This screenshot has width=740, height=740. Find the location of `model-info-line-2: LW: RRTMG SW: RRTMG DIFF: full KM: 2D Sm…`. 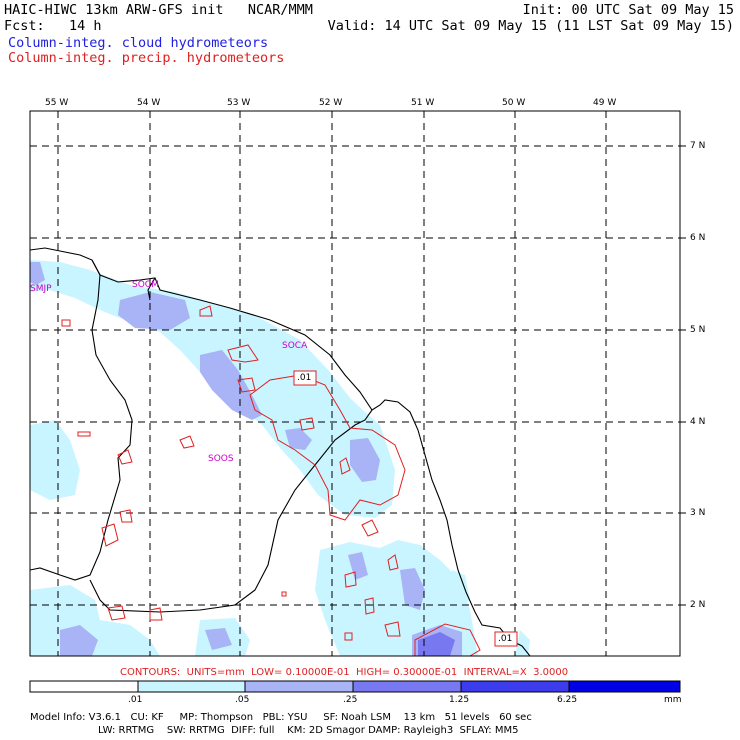

model-info-line-2: LW: RRTMG SW: RRTMG DIFF: full KM: 2D Sm… is located at coordinates (308, 730).